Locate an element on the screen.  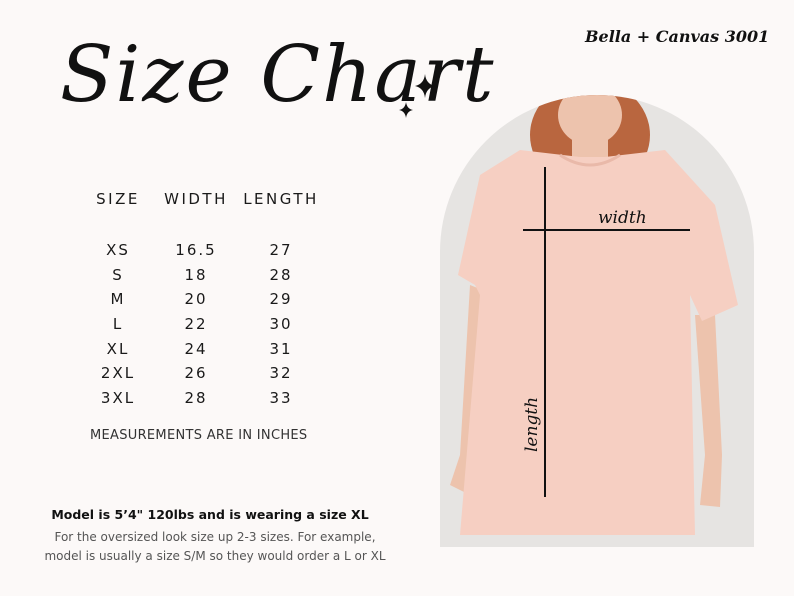
table-cell: 31 is located at coordinates (281, 348).